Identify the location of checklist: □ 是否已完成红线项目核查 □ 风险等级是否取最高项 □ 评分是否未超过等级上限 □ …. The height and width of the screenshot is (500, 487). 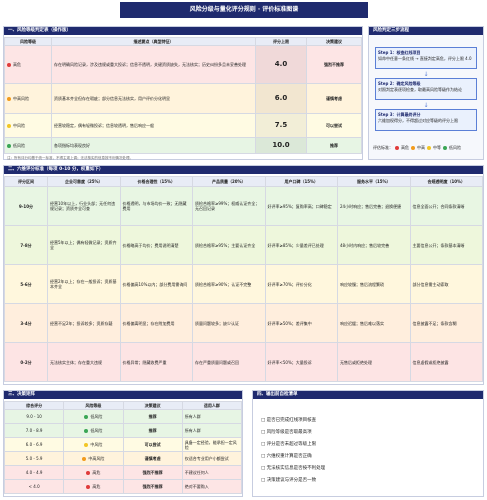
(368, 441).